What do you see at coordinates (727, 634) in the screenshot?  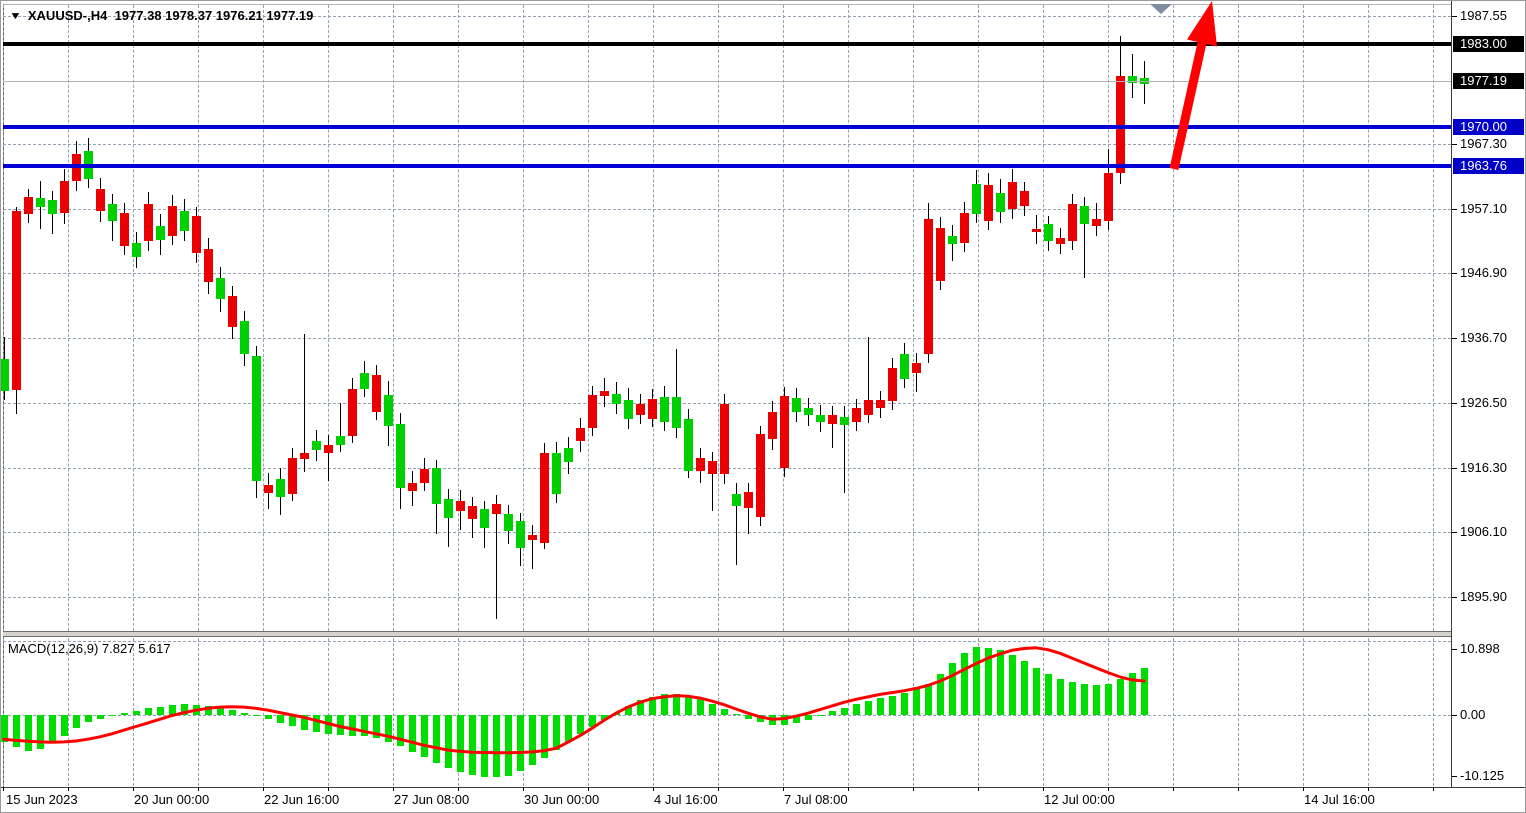 I see `panel-separator` at bounding box center [727, 634].